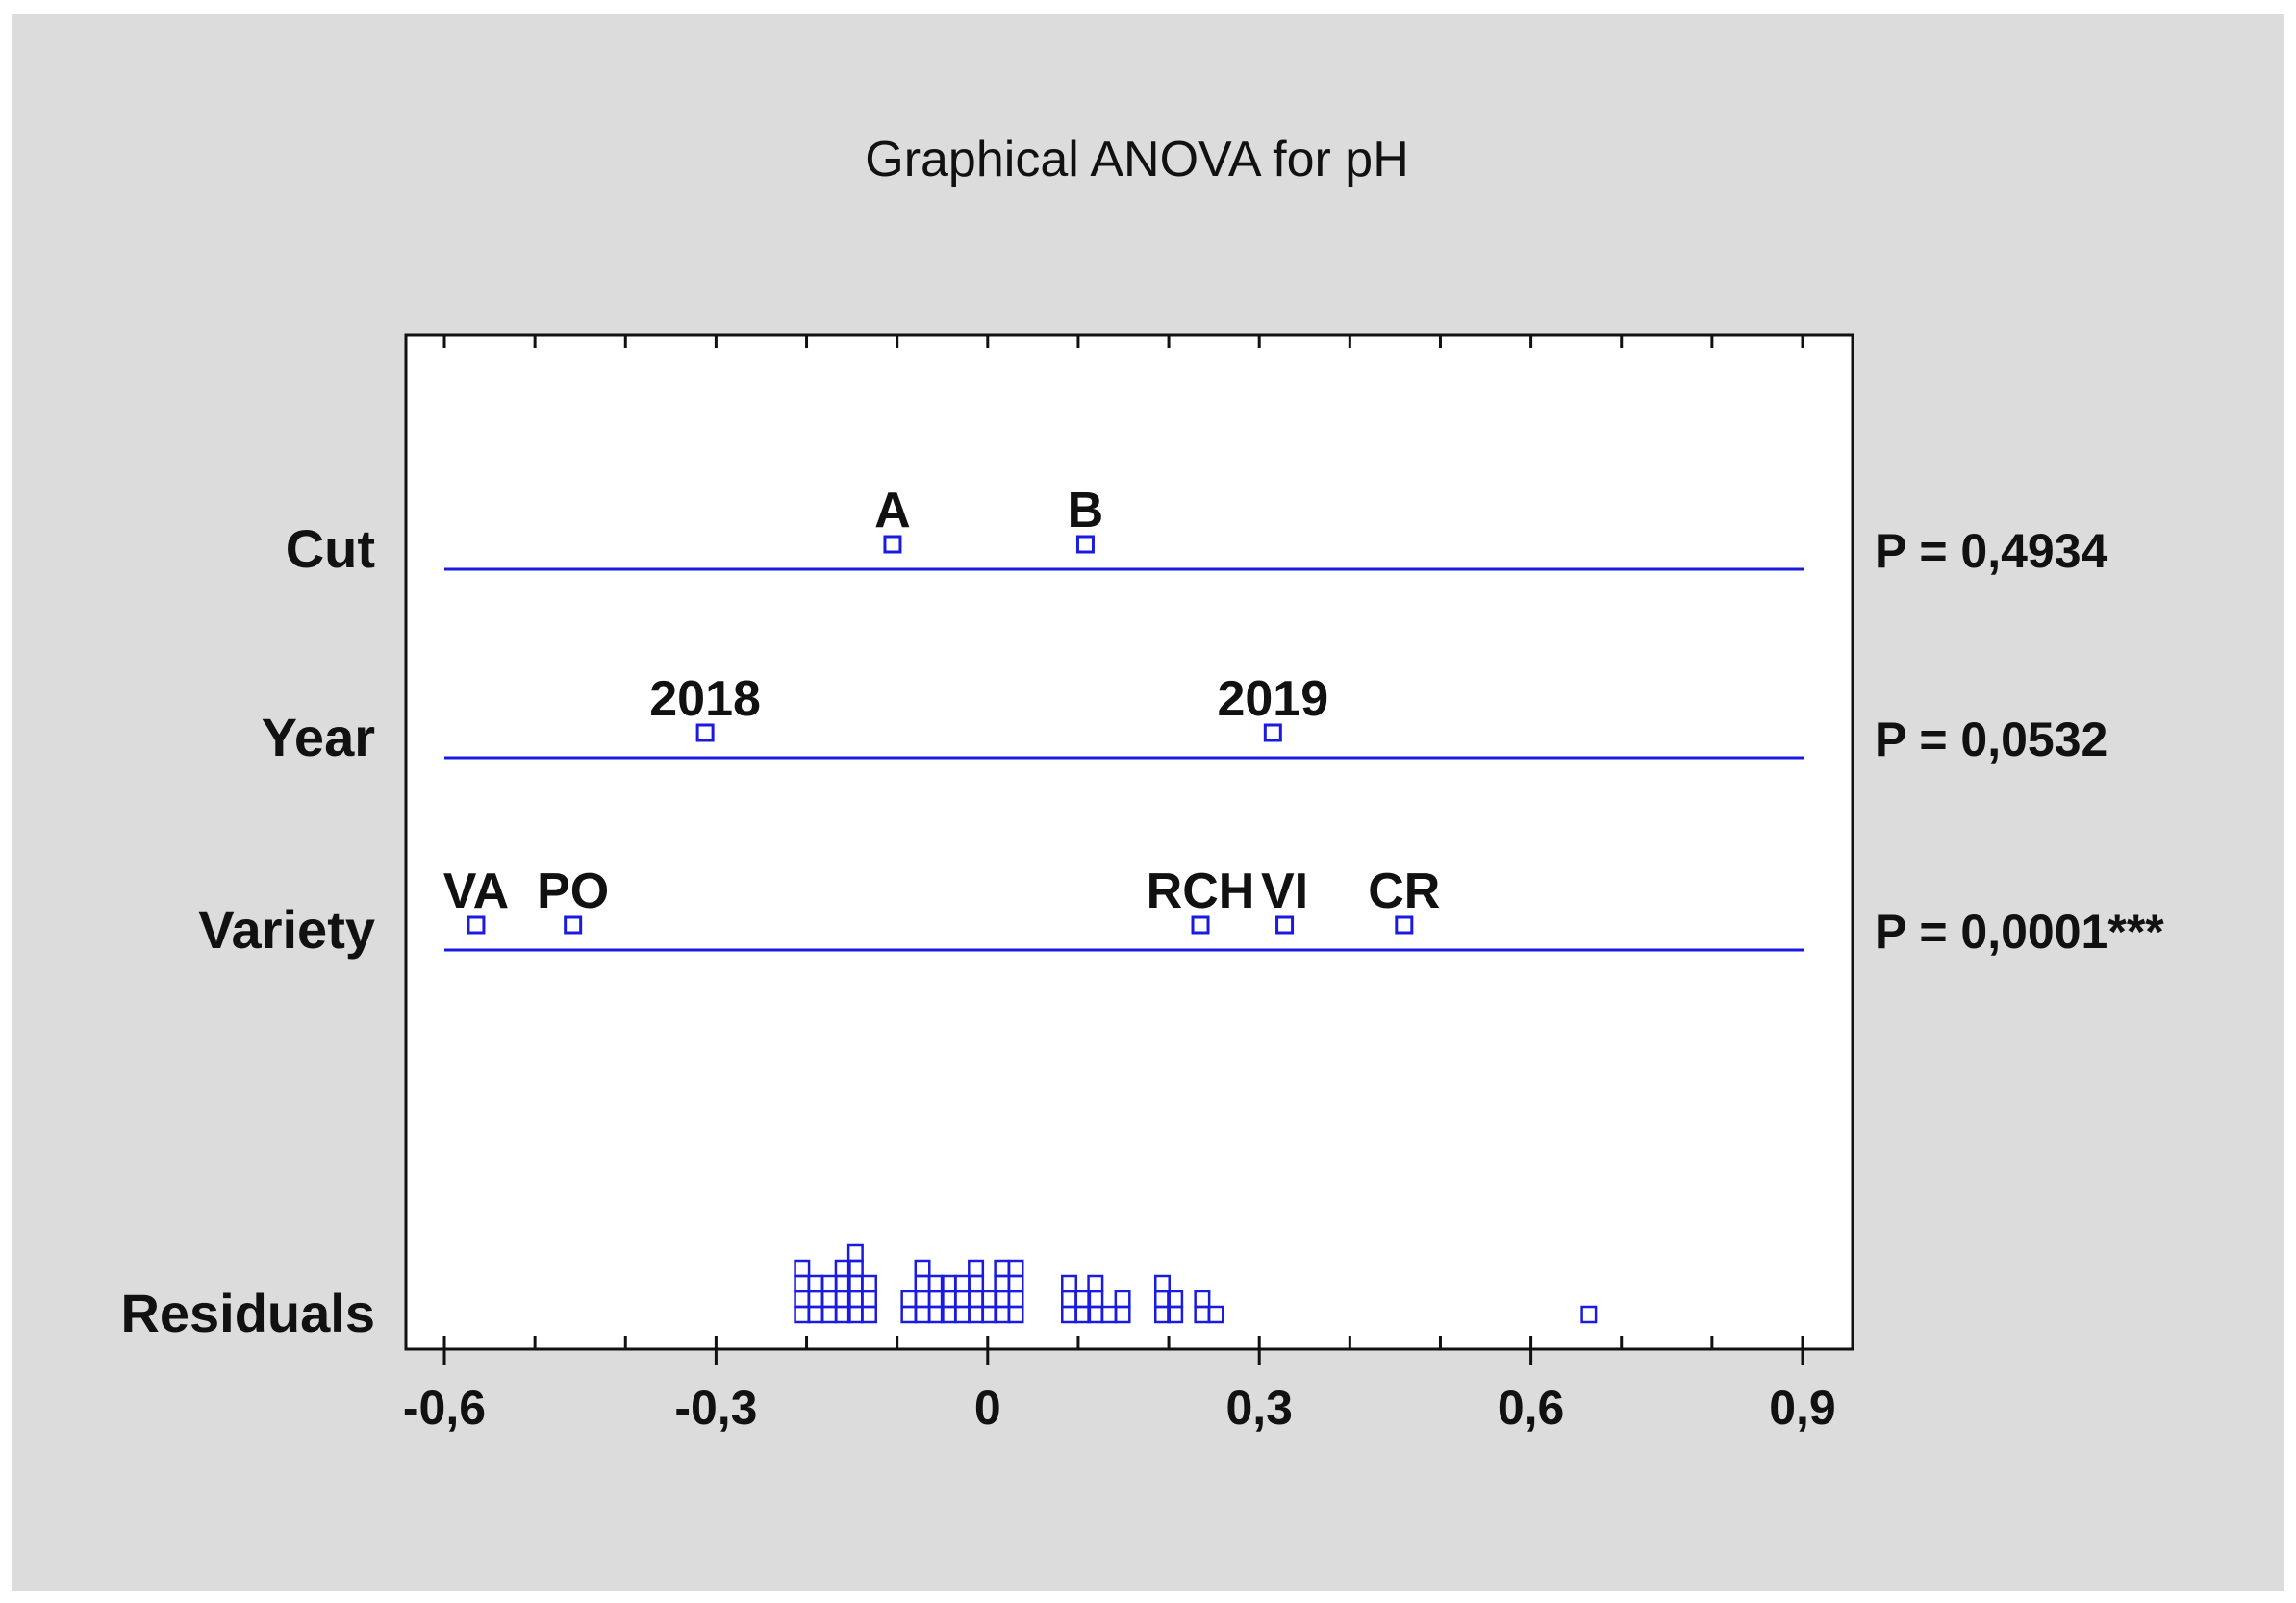 The image size is (2296, 1603). I want to click on level-label: A, so click(892, 511).